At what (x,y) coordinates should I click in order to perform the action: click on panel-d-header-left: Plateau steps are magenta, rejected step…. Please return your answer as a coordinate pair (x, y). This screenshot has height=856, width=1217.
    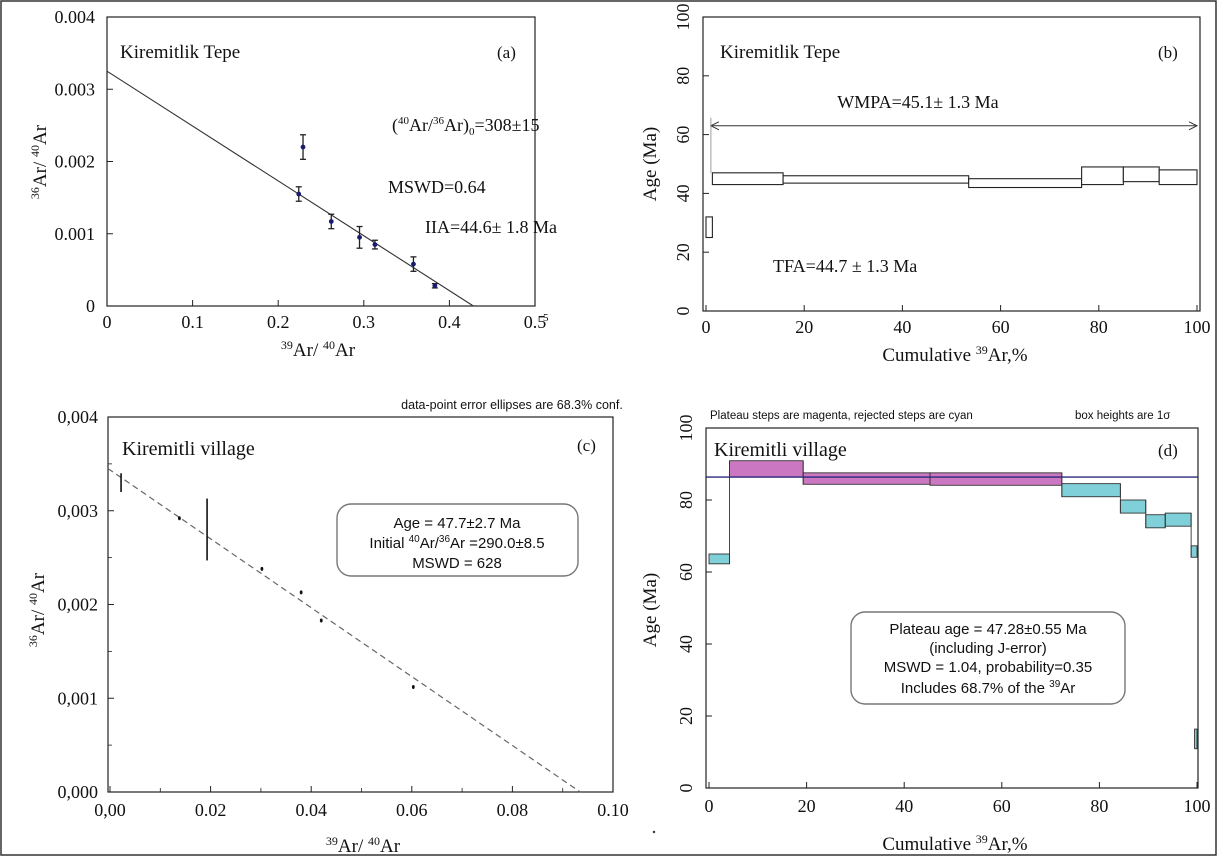
    Looking at the image, I should click on (841, 416).